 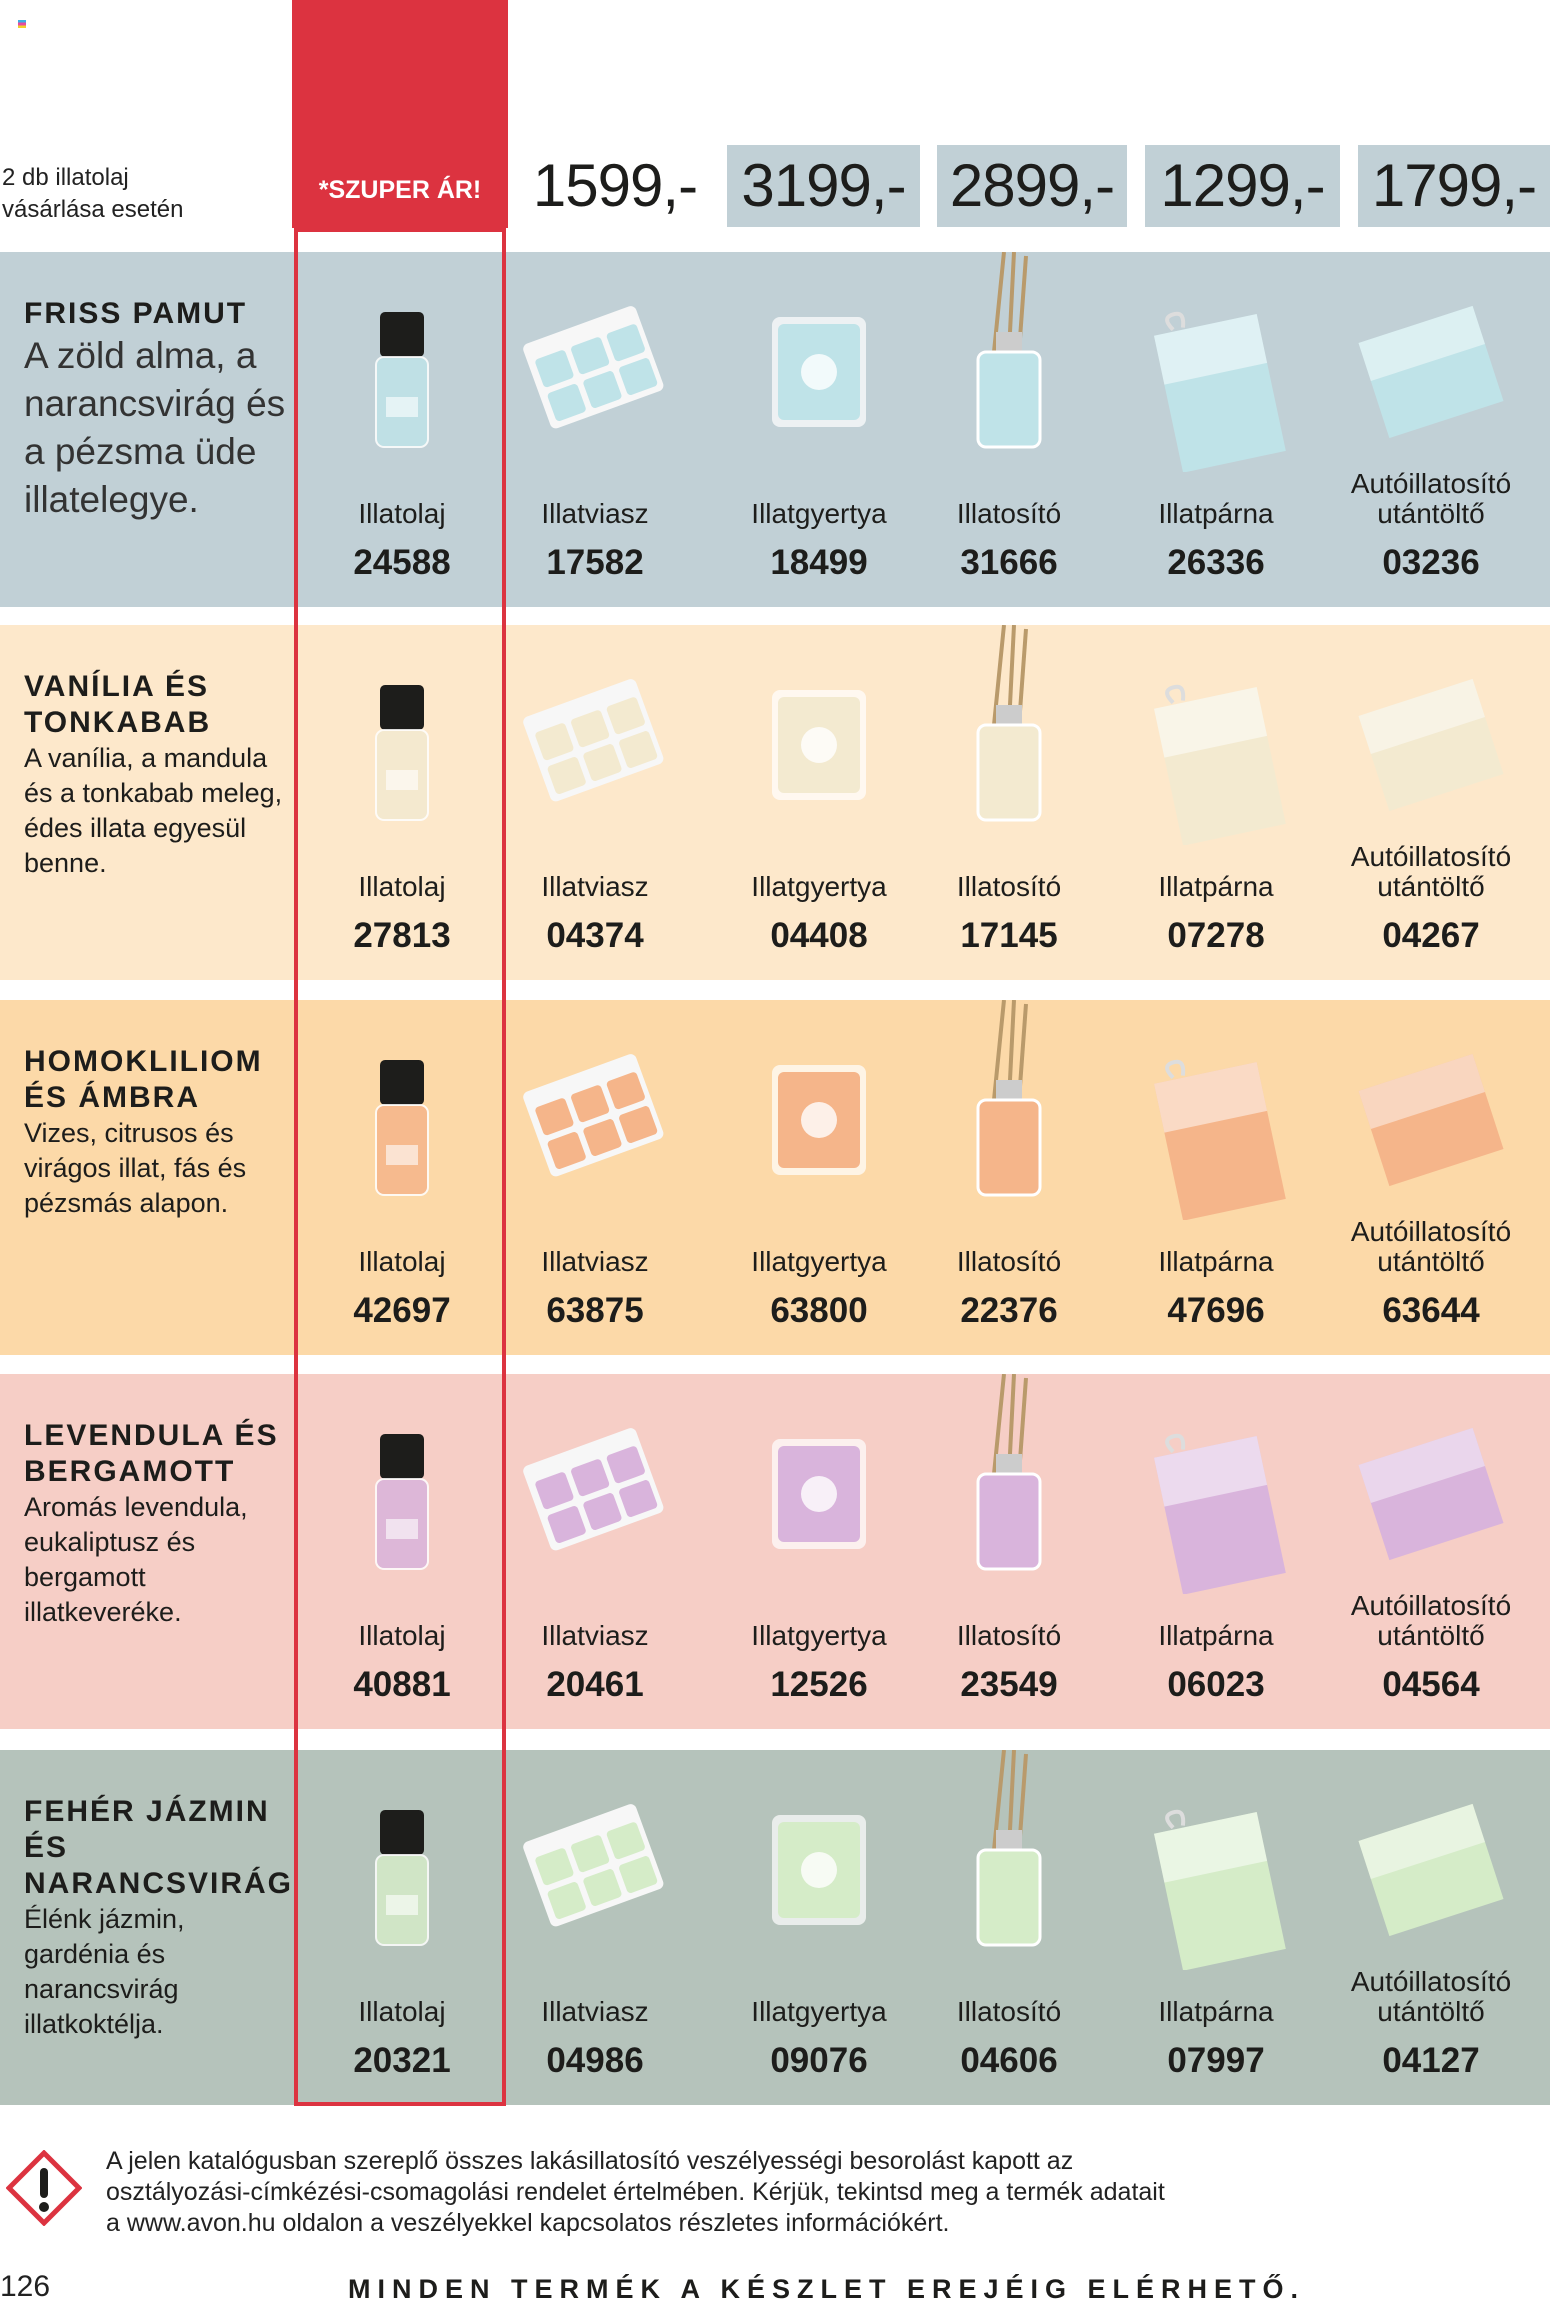 What do you see at coordinates (595, 2060) in the screenshot?
I see `product-code: 04986` at bounding box center [595, 2060].